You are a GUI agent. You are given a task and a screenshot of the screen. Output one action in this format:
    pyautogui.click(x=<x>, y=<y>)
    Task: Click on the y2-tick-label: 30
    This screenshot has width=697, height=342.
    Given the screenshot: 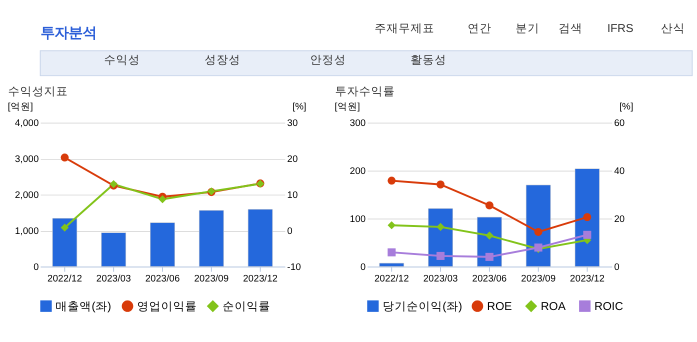 What is the action you would take?
    pyautogui.click(x=292, y=124)
    